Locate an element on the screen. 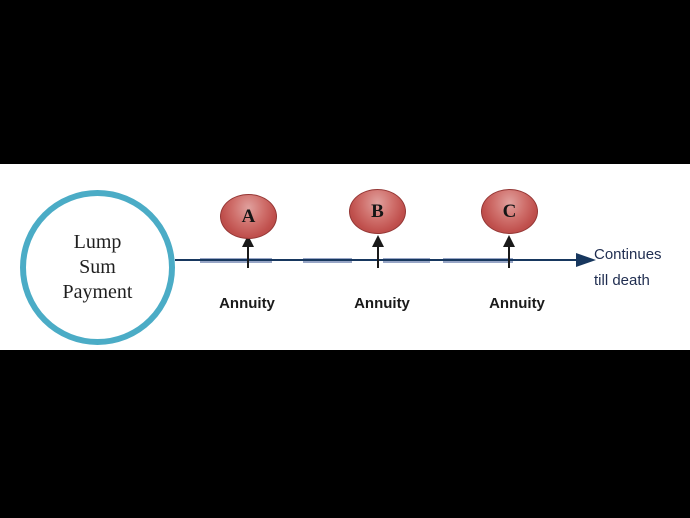 The image size is (690, 518). annuity-node-letter: B is located at coordinates (377, 211).